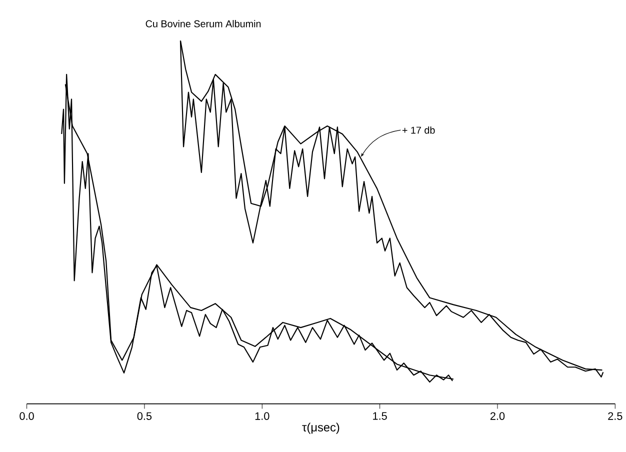 This screenshot has width=626, height=452. I want to click on chart-title: Cu Bovine Serum Albumin, so click(203, 24).